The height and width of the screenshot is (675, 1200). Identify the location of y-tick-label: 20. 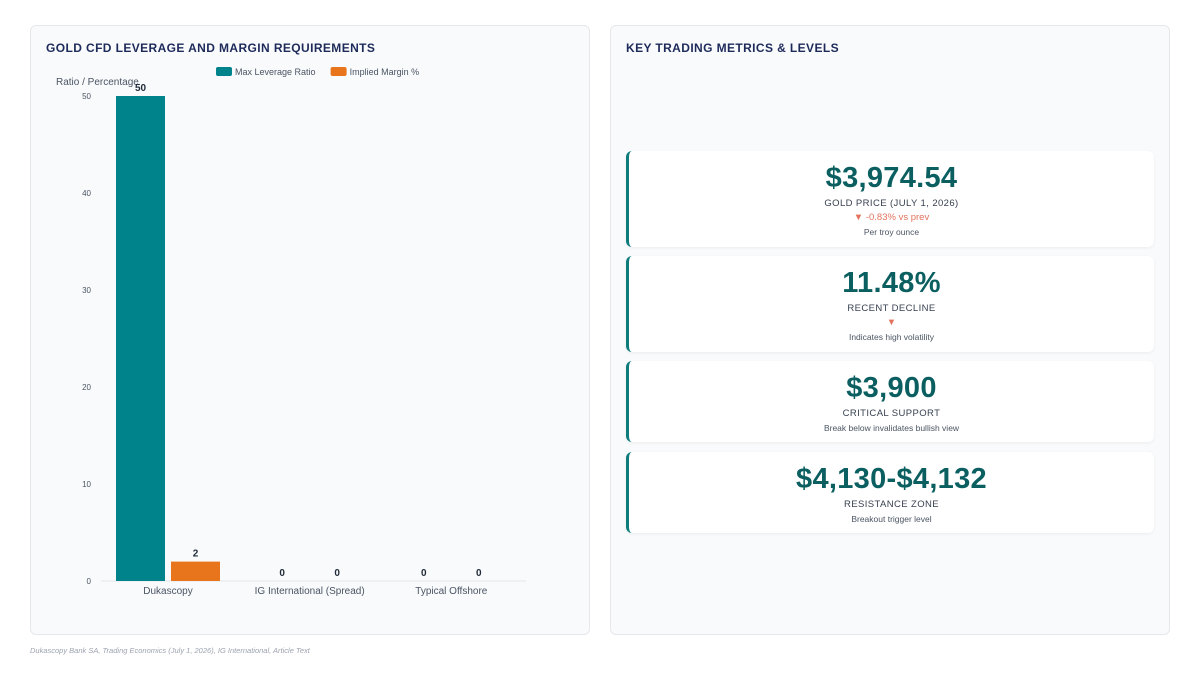
(86, 387).